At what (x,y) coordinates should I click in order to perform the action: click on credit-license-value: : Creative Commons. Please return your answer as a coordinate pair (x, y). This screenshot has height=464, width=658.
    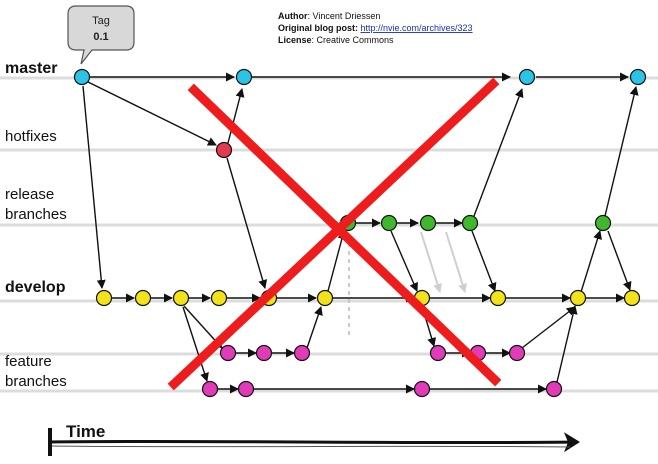
    Looking at the image, I should click on (353, 40).